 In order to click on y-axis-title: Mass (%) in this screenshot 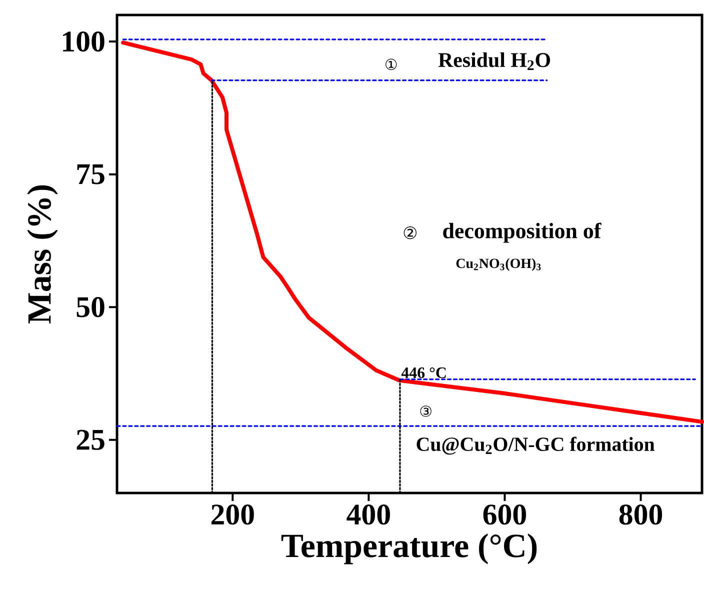, I will do `click(42, 254)`.